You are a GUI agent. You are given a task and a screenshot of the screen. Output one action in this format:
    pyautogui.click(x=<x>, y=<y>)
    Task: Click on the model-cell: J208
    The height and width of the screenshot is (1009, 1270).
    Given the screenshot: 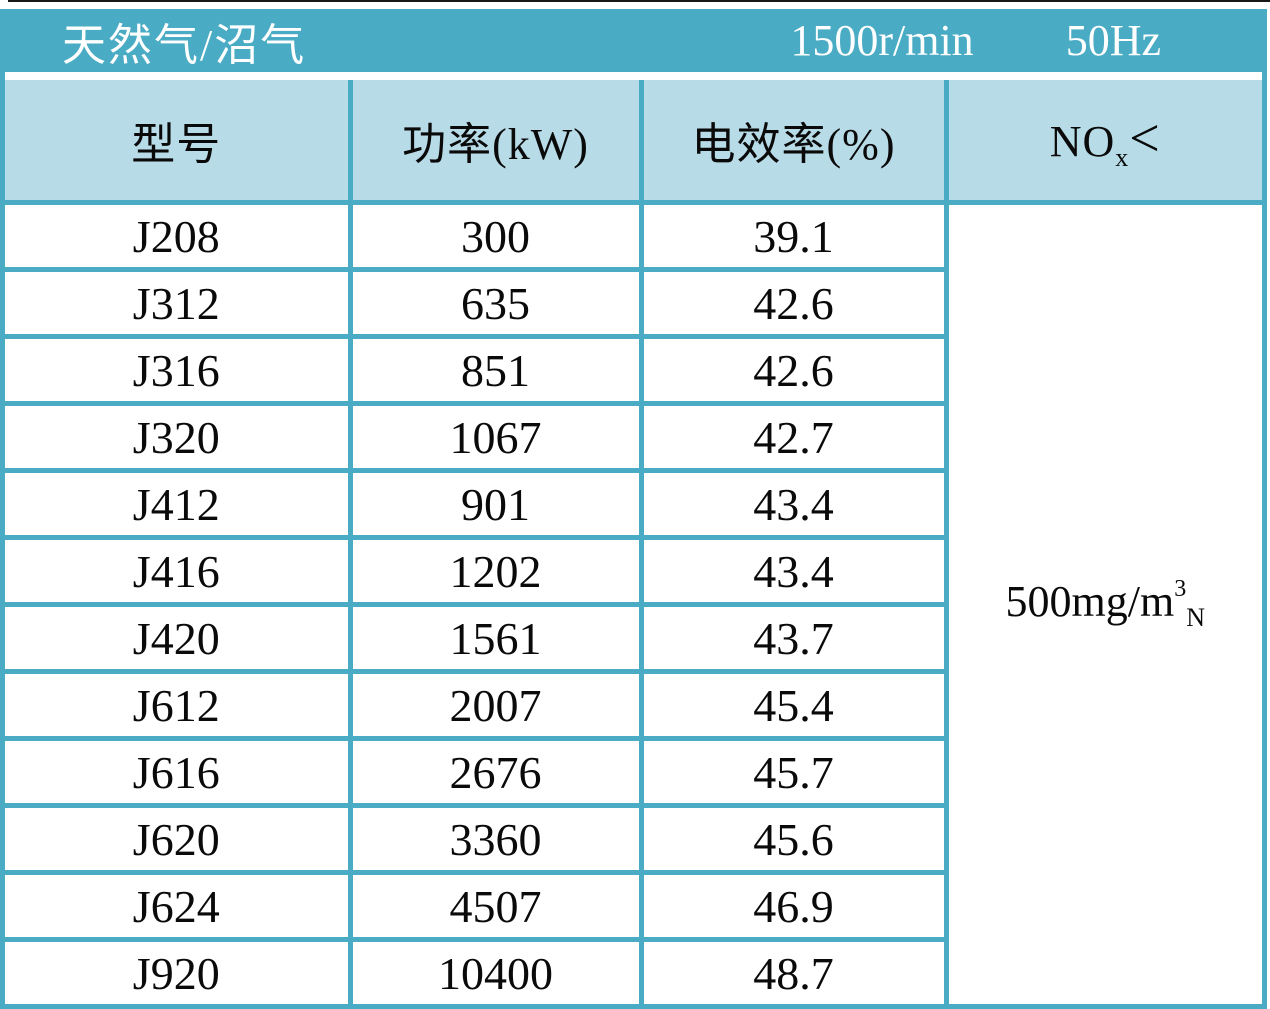 What is the action you would take?
    pyautogui.click(x=179, y=237)
    